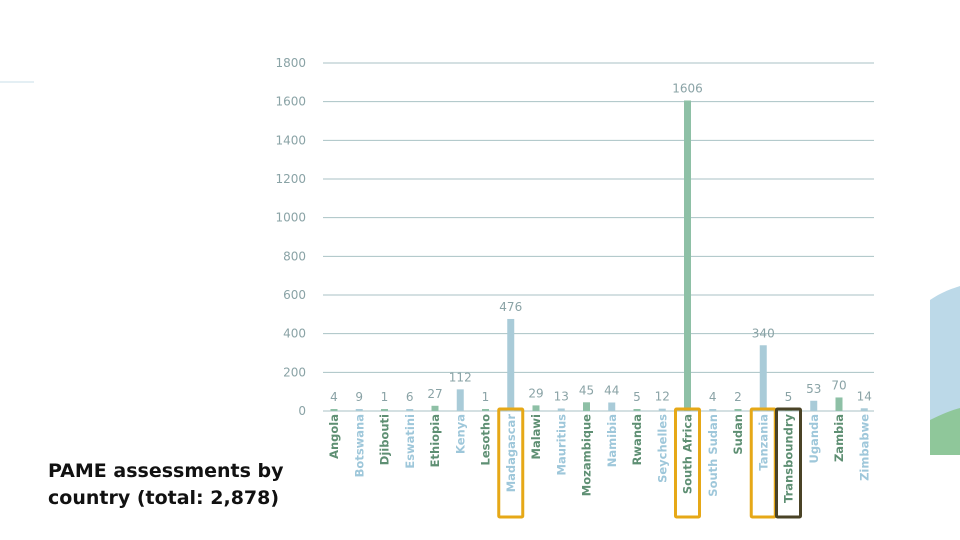  Describe the element at coordinates (612, 440) in the screenshot. I see `x-tick-label: Namibia` at that location.